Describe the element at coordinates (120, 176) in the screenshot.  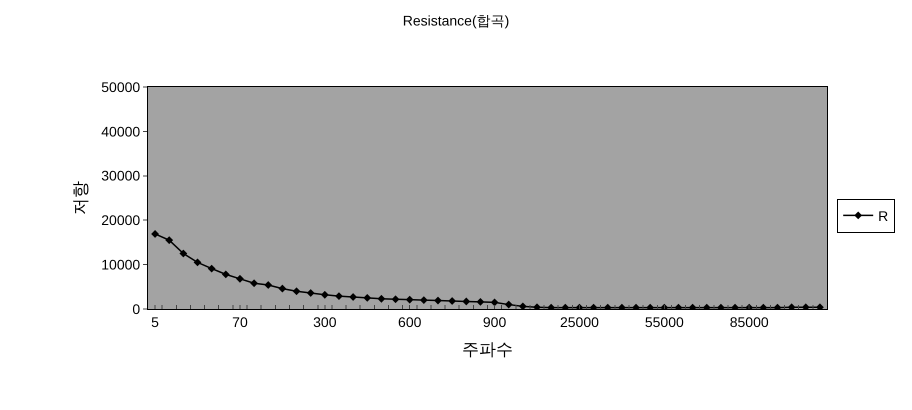
I see `y-tick-label: 30000` at that location.